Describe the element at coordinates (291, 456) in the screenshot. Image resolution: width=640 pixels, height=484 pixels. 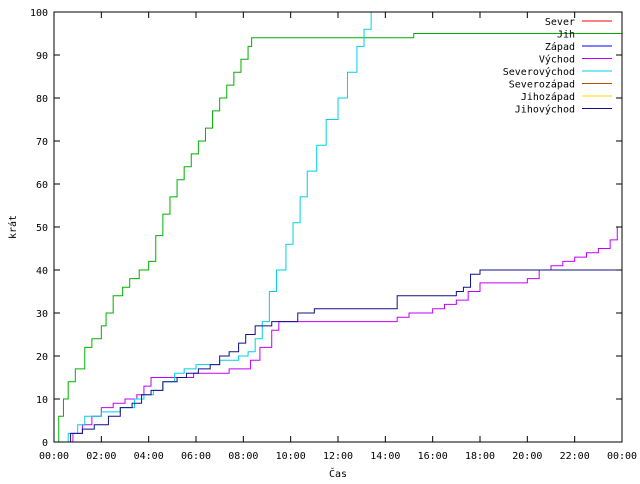
I see `x-tick-label: 10:00` at that location.